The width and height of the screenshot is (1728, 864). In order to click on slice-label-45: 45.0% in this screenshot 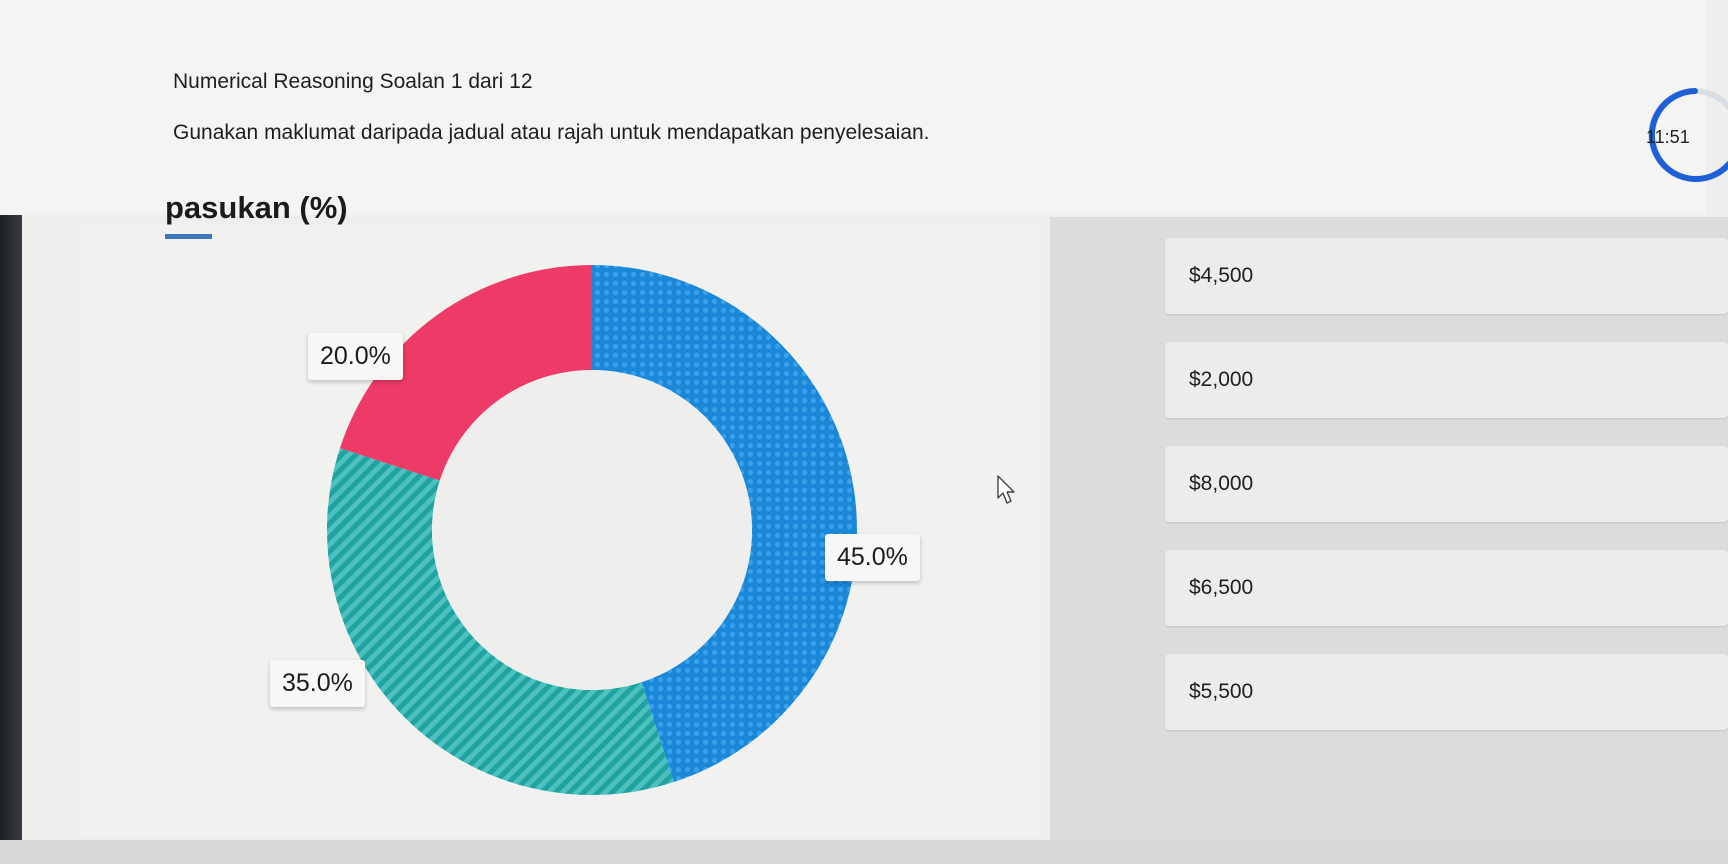, I will do `click(872, 557)`.